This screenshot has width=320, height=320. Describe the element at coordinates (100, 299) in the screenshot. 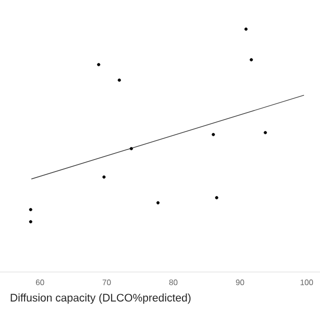

I see `x-axis-title: Diffusion capacity (DLCO%predicted)` at that location.